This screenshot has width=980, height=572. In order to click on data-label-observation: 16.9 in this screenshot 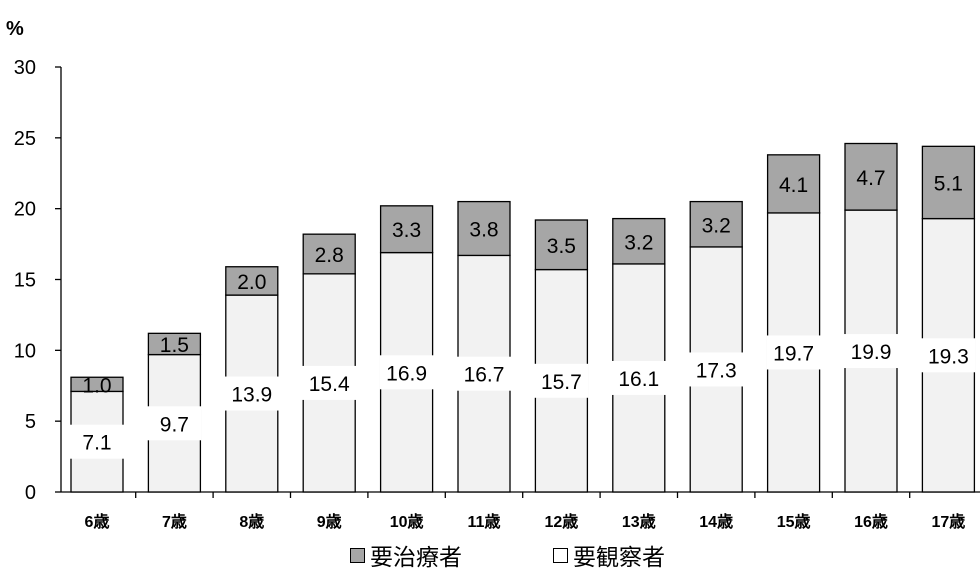, I will do `click(406, 373)`.